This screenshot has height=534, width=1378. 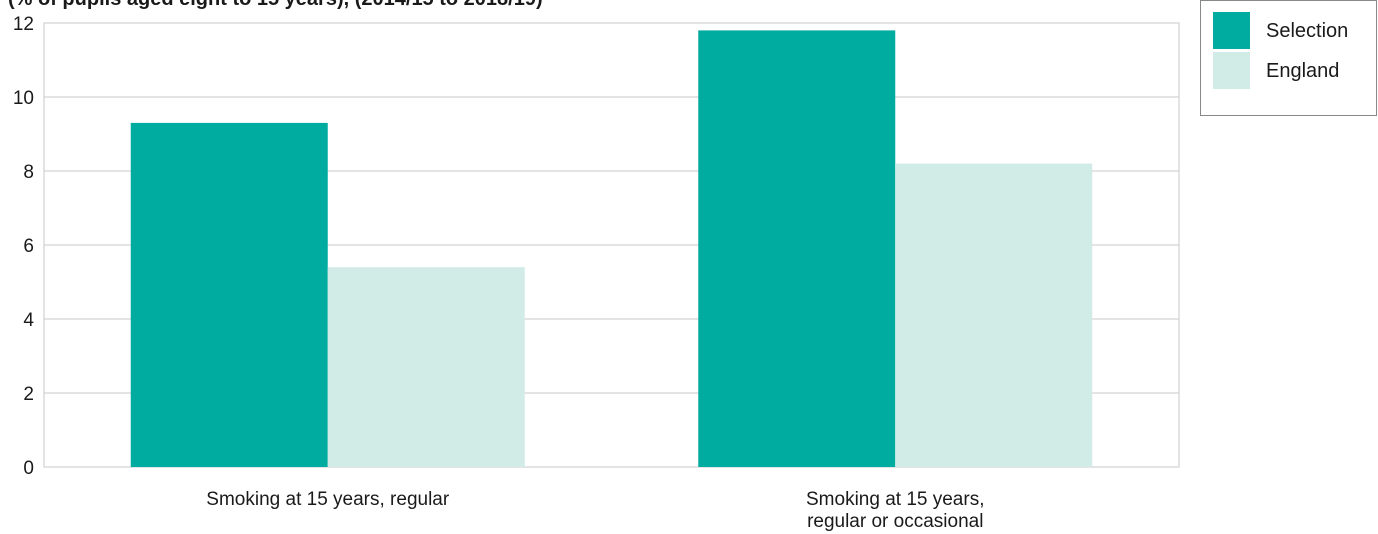 I want to click on x-category-label: Smoking at 15 years, regular, so click(x=328, y=499).